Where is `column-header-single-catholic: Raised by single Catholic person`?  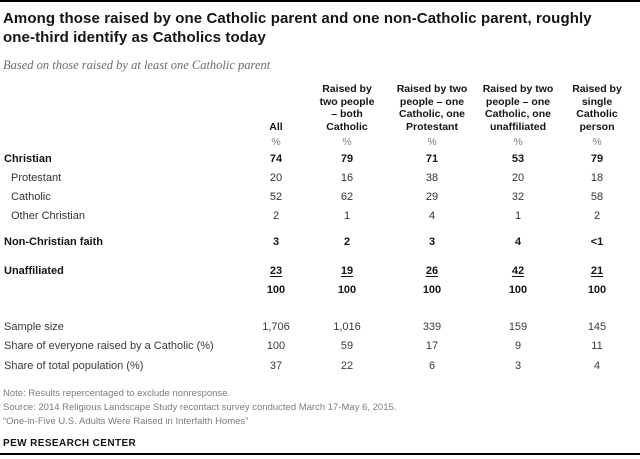
column-header-single-catholic: Raised by single Catholic person is located at coordinates (597, 108).